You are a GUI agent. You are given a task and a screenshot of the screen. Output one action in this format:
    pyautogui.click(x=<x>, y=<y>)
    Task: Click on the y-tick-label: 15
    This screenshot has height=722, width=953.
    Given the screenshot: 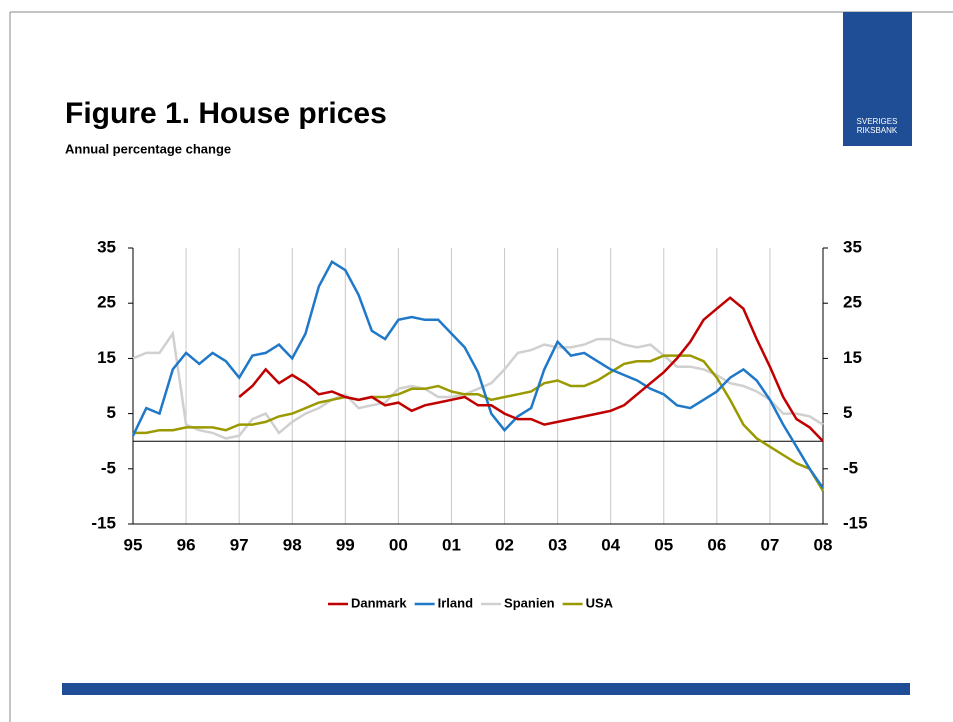 What is the action you would take?
    pyautogui.click(x=106, y=357)
    